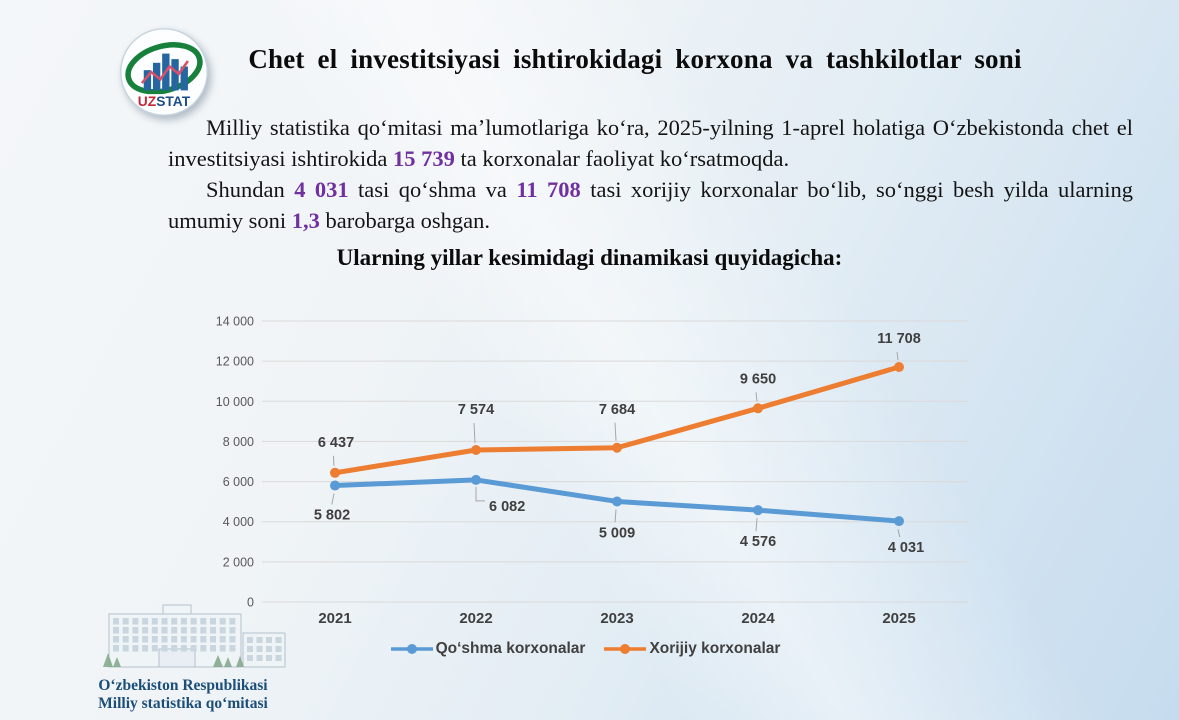  What do you see at coordinates (476, 410) in the screenshot?
I see `data-point-label: 7 574` at bounding box center [476, 410].